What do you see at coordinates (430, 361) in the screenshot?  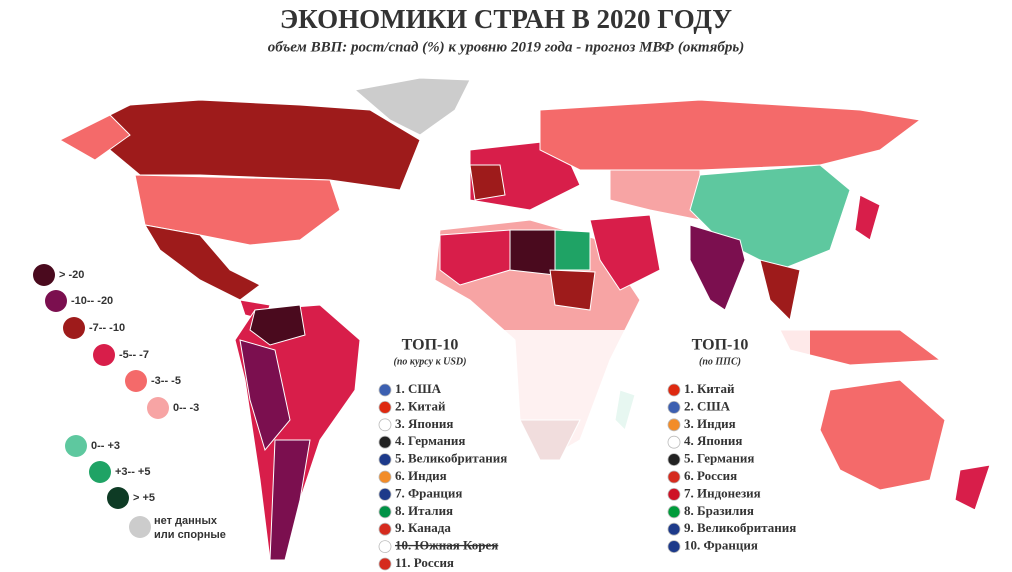 I see `list-subtitle: (по курсу к USD)` at bounding box center [430, 361].